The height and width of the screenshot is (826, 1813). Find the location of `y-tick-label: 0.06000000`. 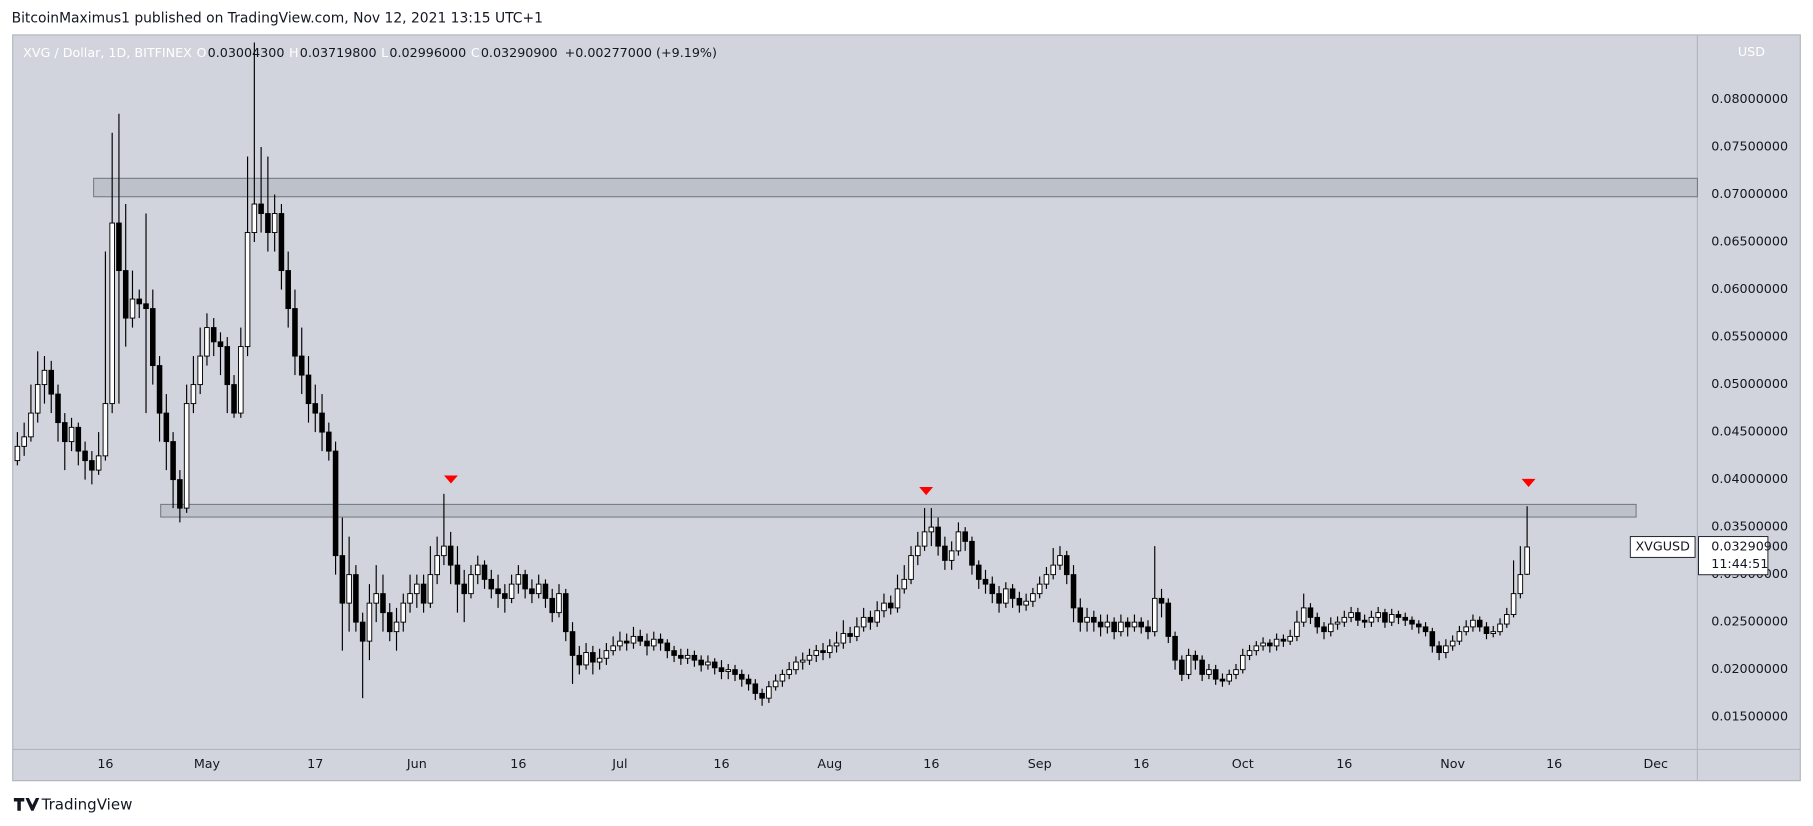

y-tick-label: 0.06000000 is located at coordinates (1749, 288).